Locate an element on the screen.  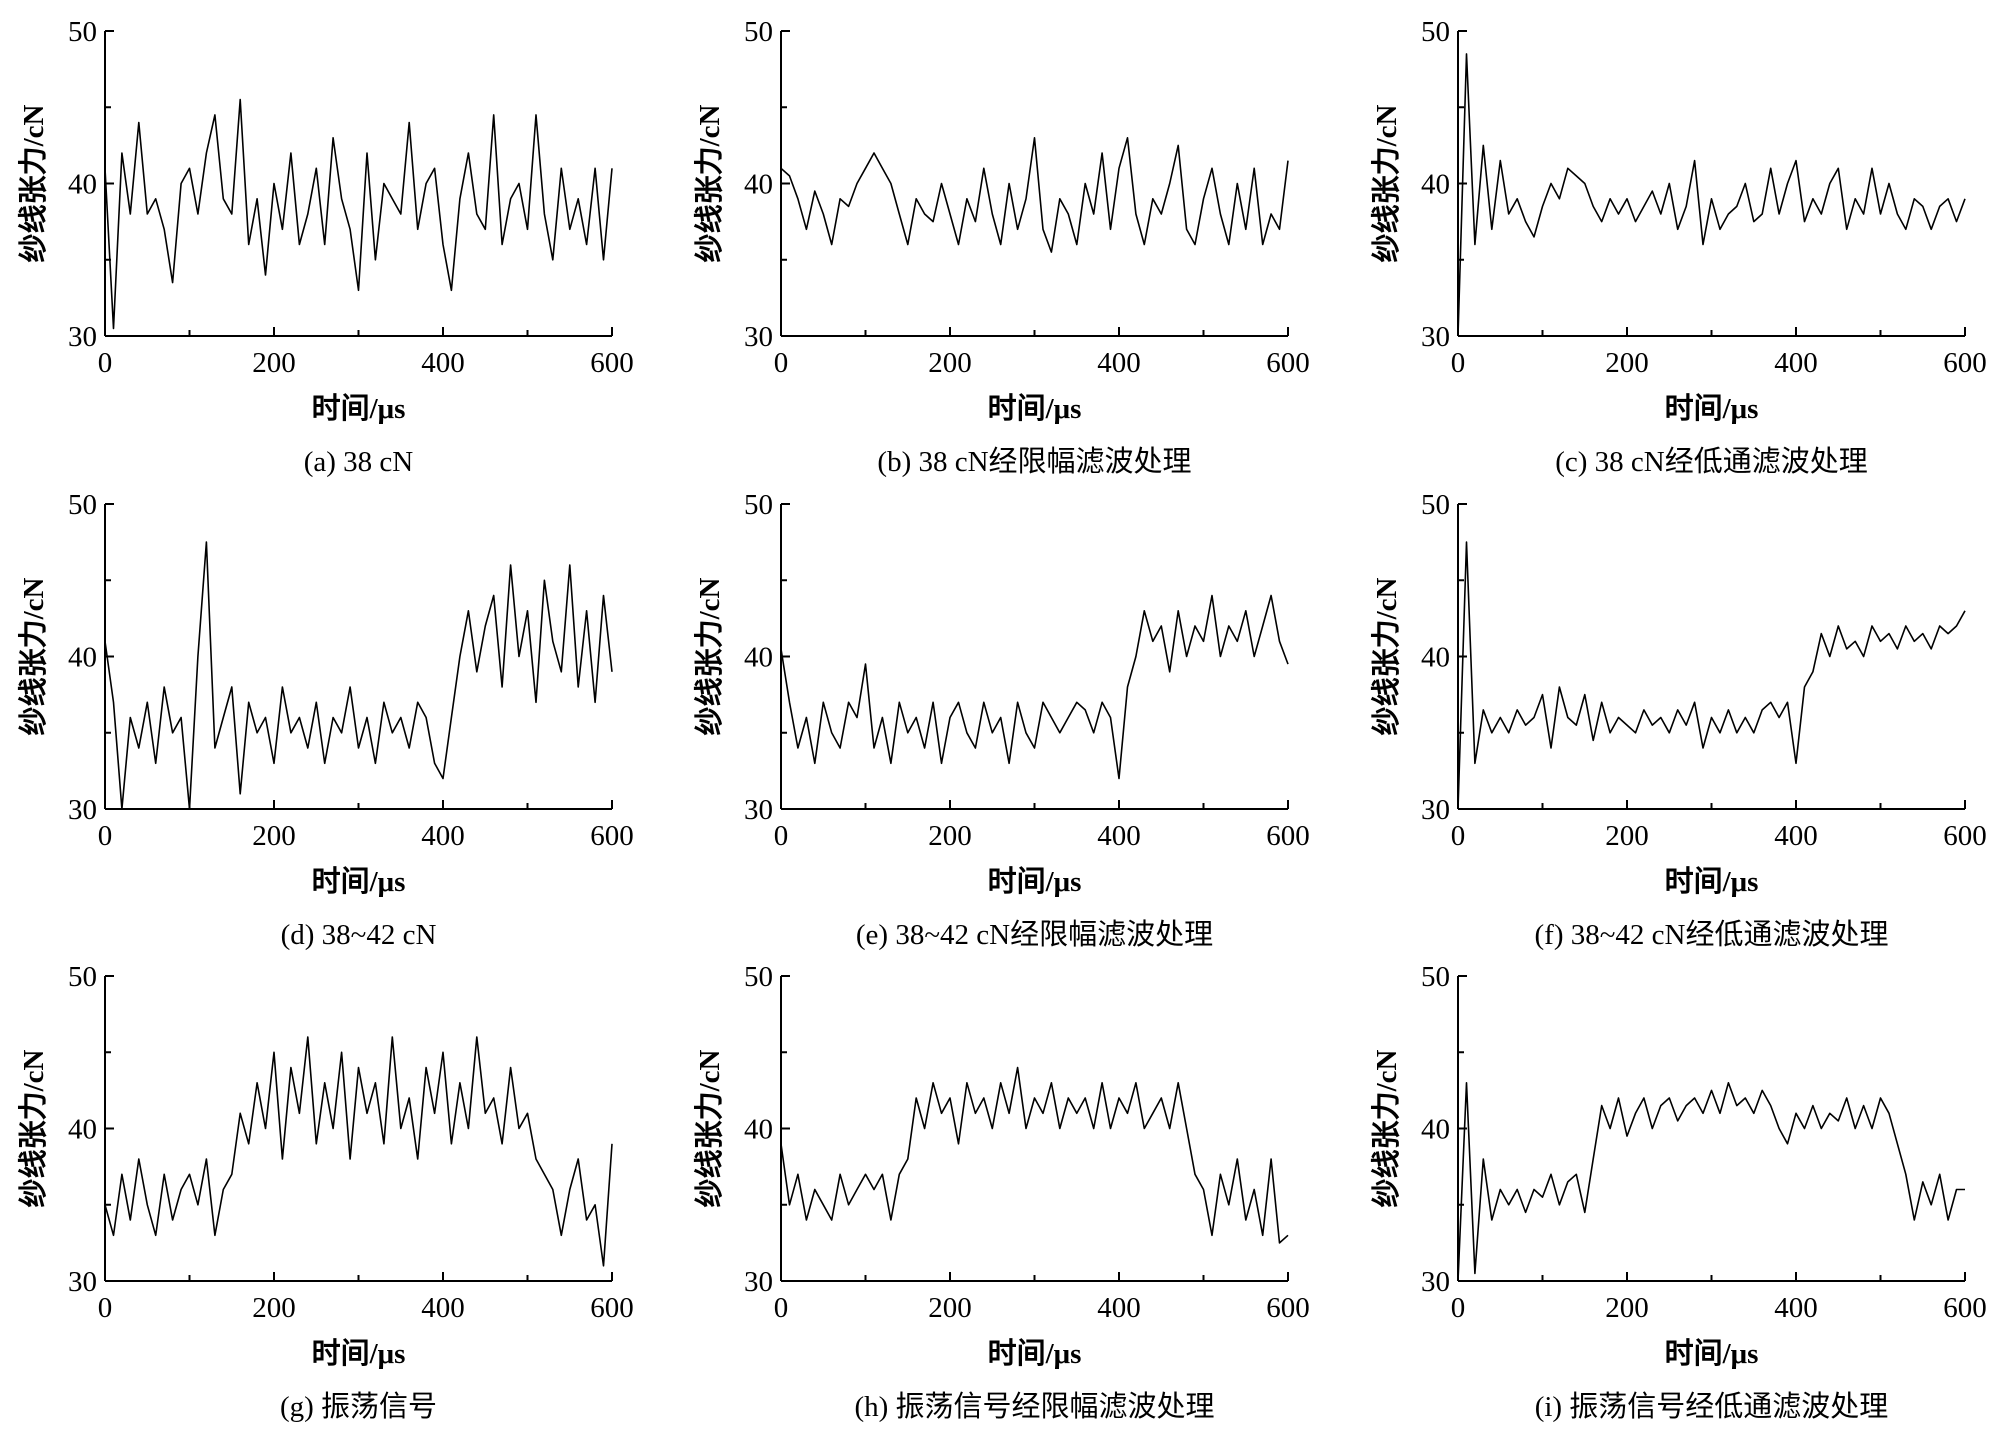
panel-g: 0 200 400 600 30 40 50 时间/μs 纱线张力/cN (g) 振荡信号 is located at coordinates (325, 1192).